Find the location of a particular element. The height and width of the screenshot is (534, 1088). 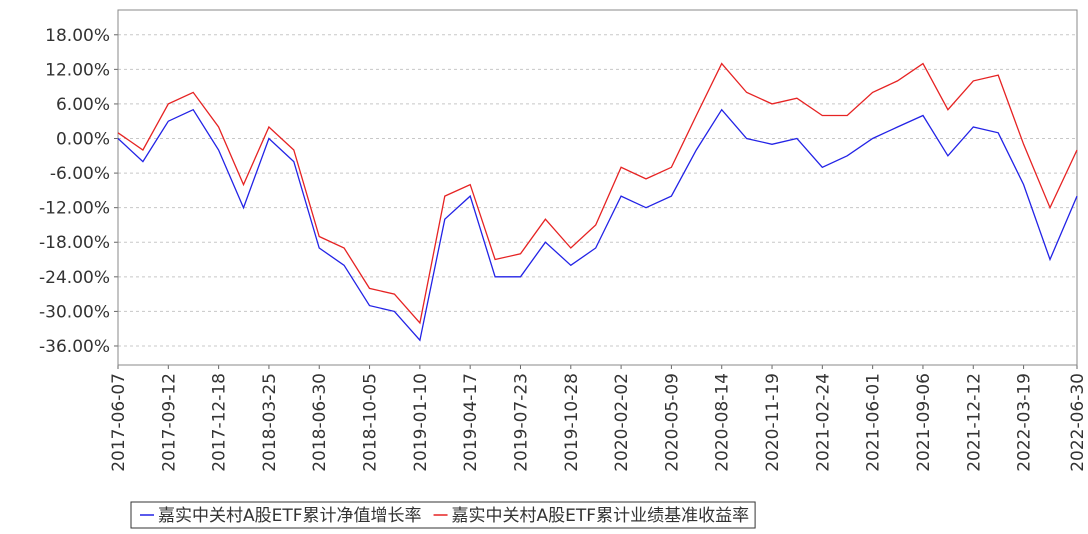

x-tick-label: 2017-09-12 is located at coordinates (169, 422).